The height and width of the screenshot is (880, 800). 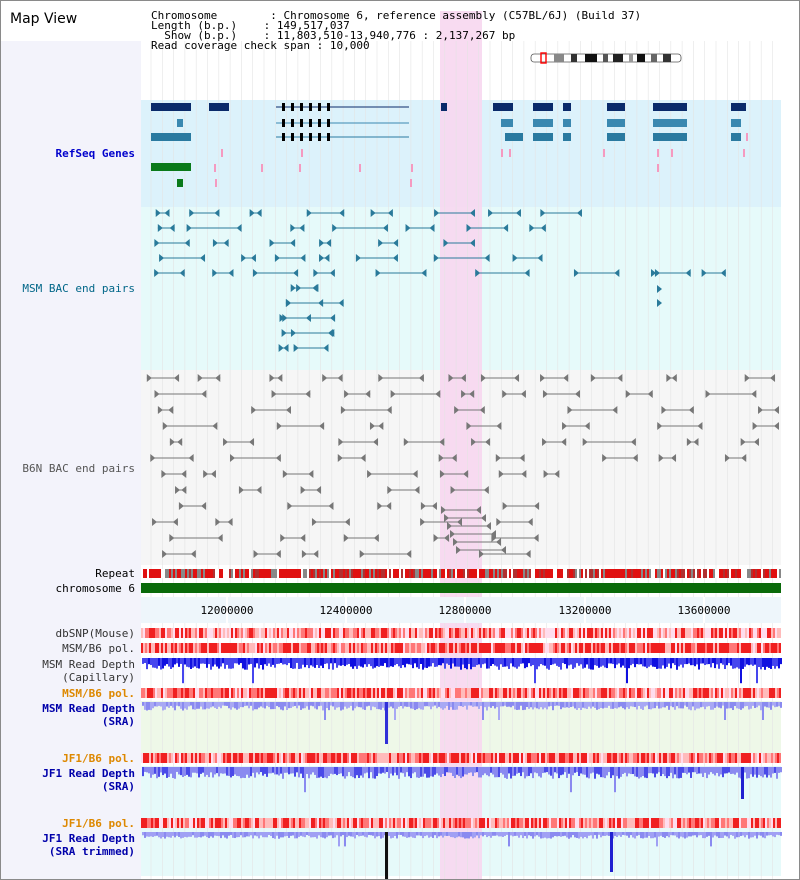 I want to click on chromosome-ideogram, so click(x=606, y=58).